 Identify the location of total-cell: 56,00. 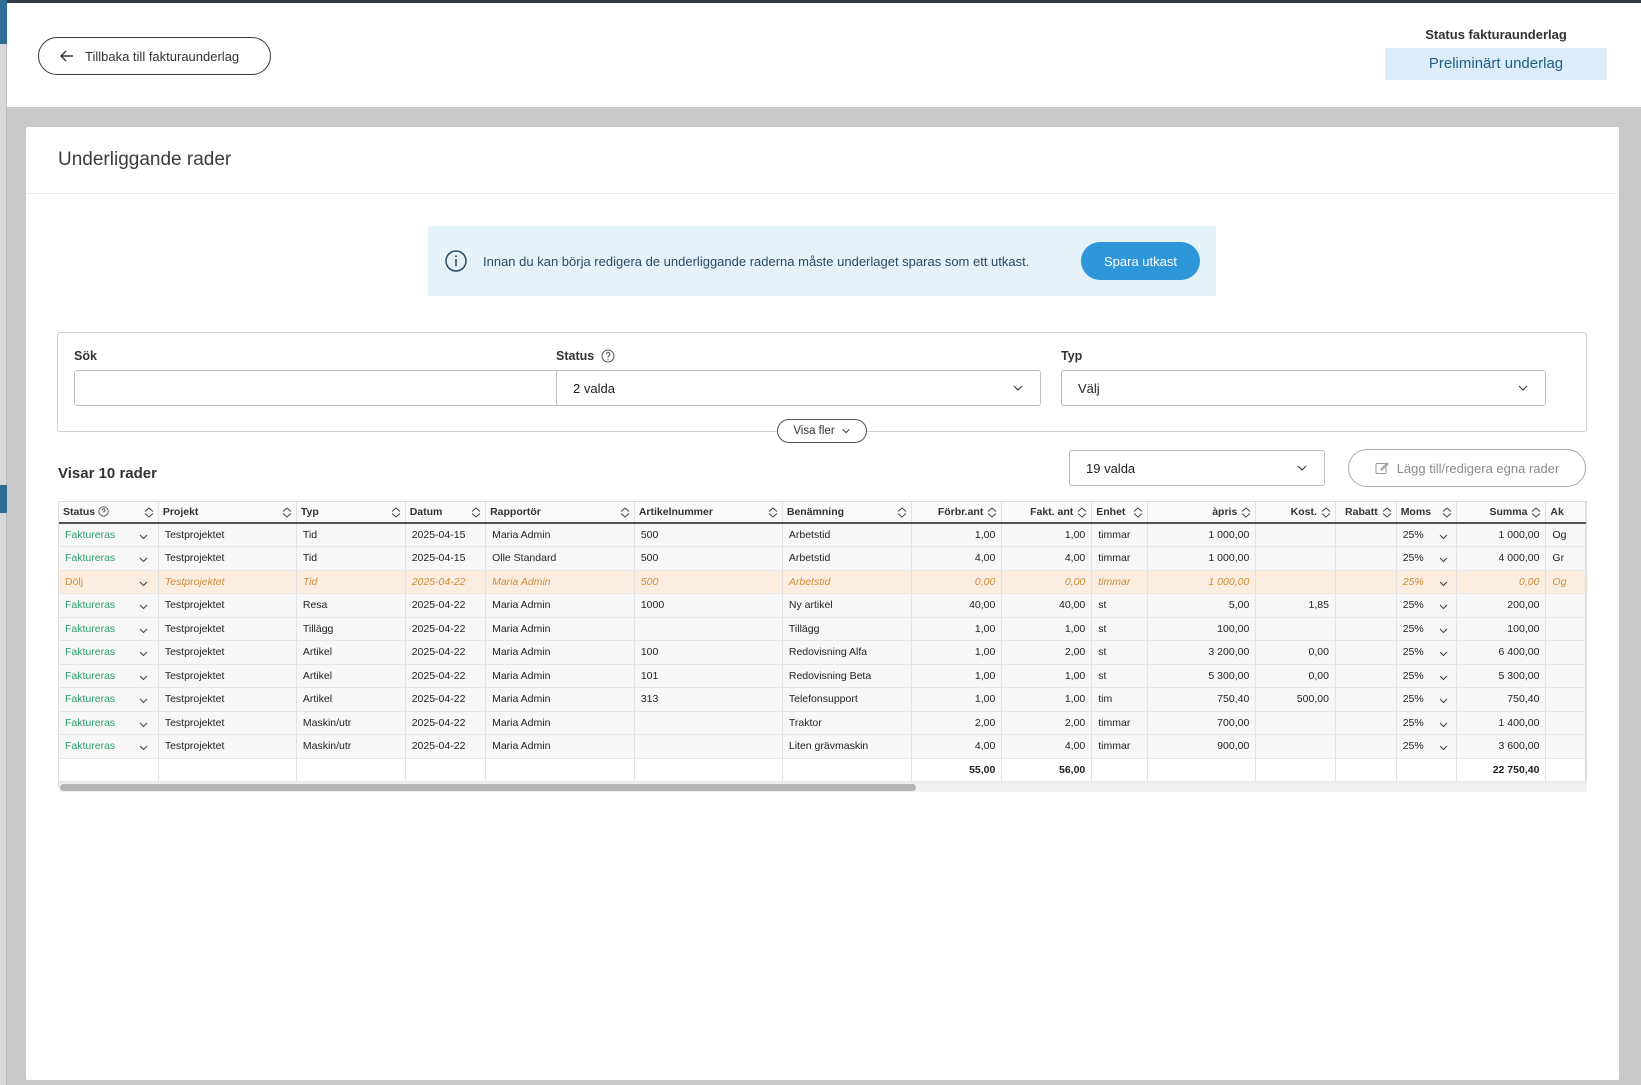
(1047, 770).